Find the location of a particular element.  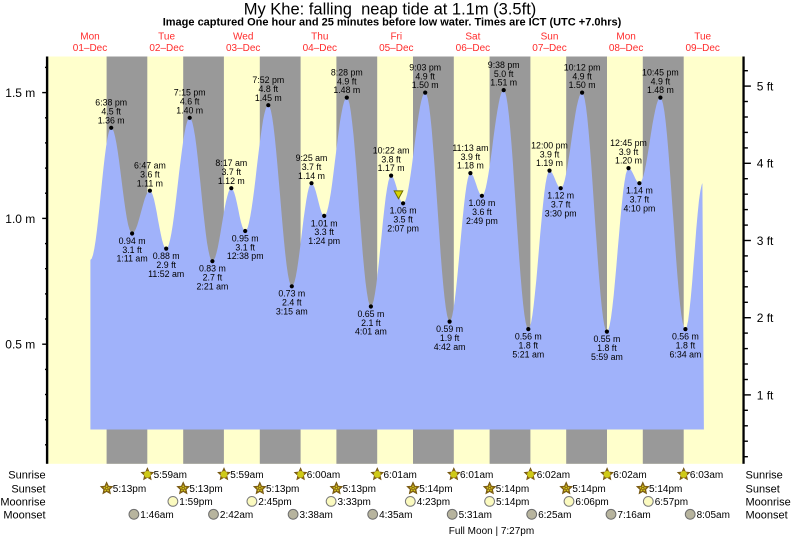

svg-text: 02–Dec is located at coordinates (166, 48).